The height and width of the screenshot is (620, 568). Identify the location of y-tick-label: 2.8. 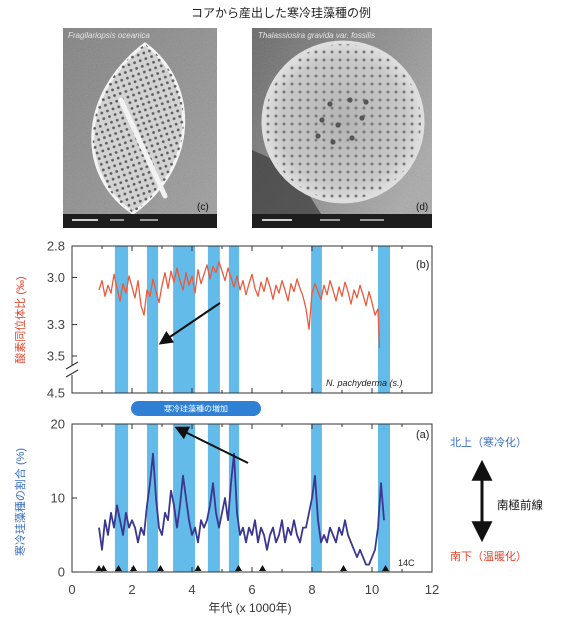
(56, 246).